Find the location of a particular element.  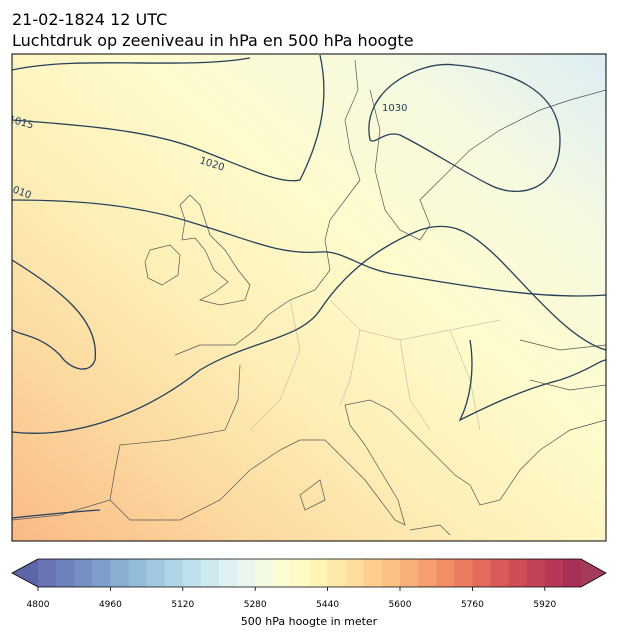

colorbar-tick-label: 4800 is located at coordinates (38, 605).